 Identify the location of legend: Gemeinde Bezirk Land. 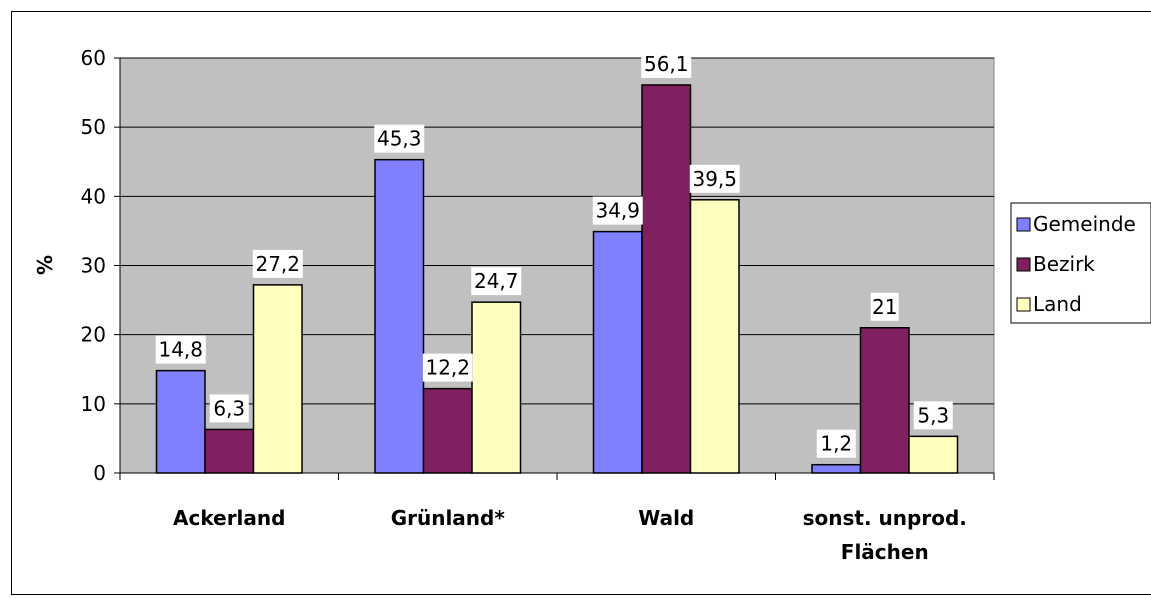
(1081, 263).